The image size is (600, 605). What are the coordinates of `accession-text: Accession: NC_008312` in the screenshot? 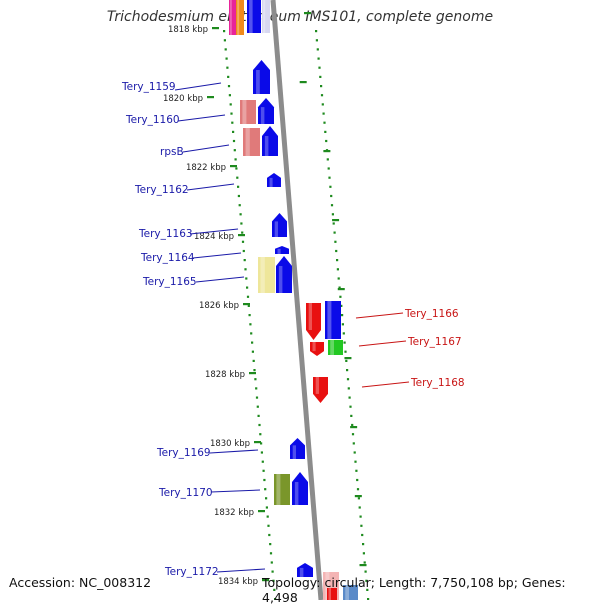 It's located at (80, 582).